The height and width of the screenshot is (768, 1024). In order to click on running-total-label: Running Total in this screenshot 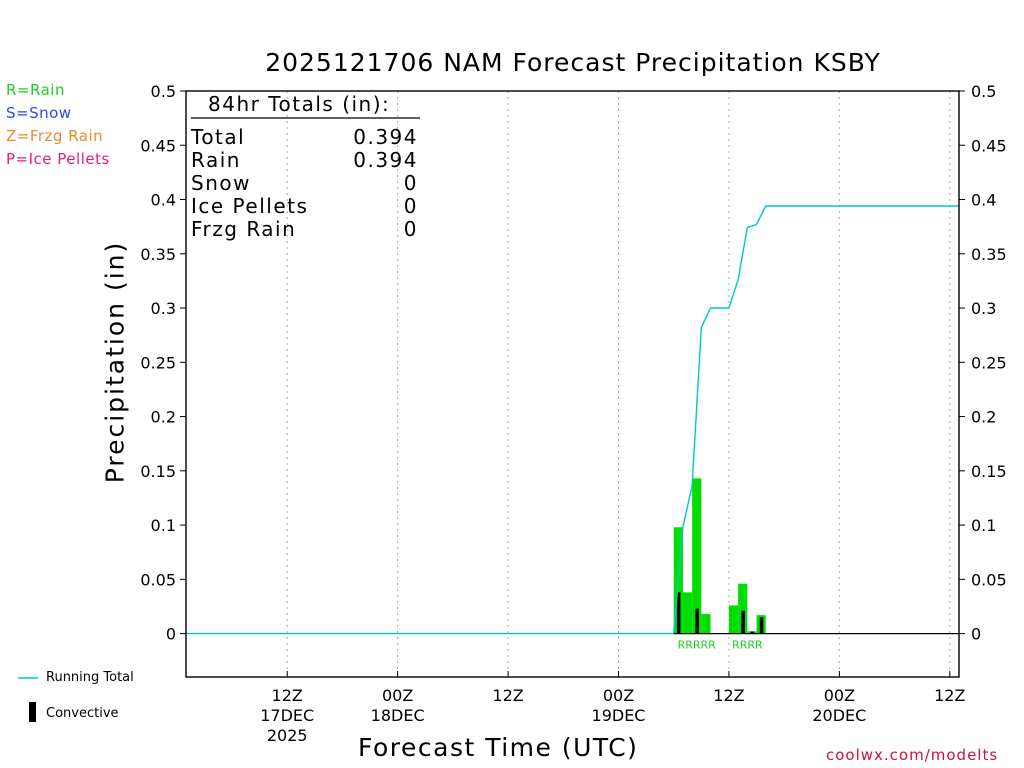, I will do `click(90, 677)`.